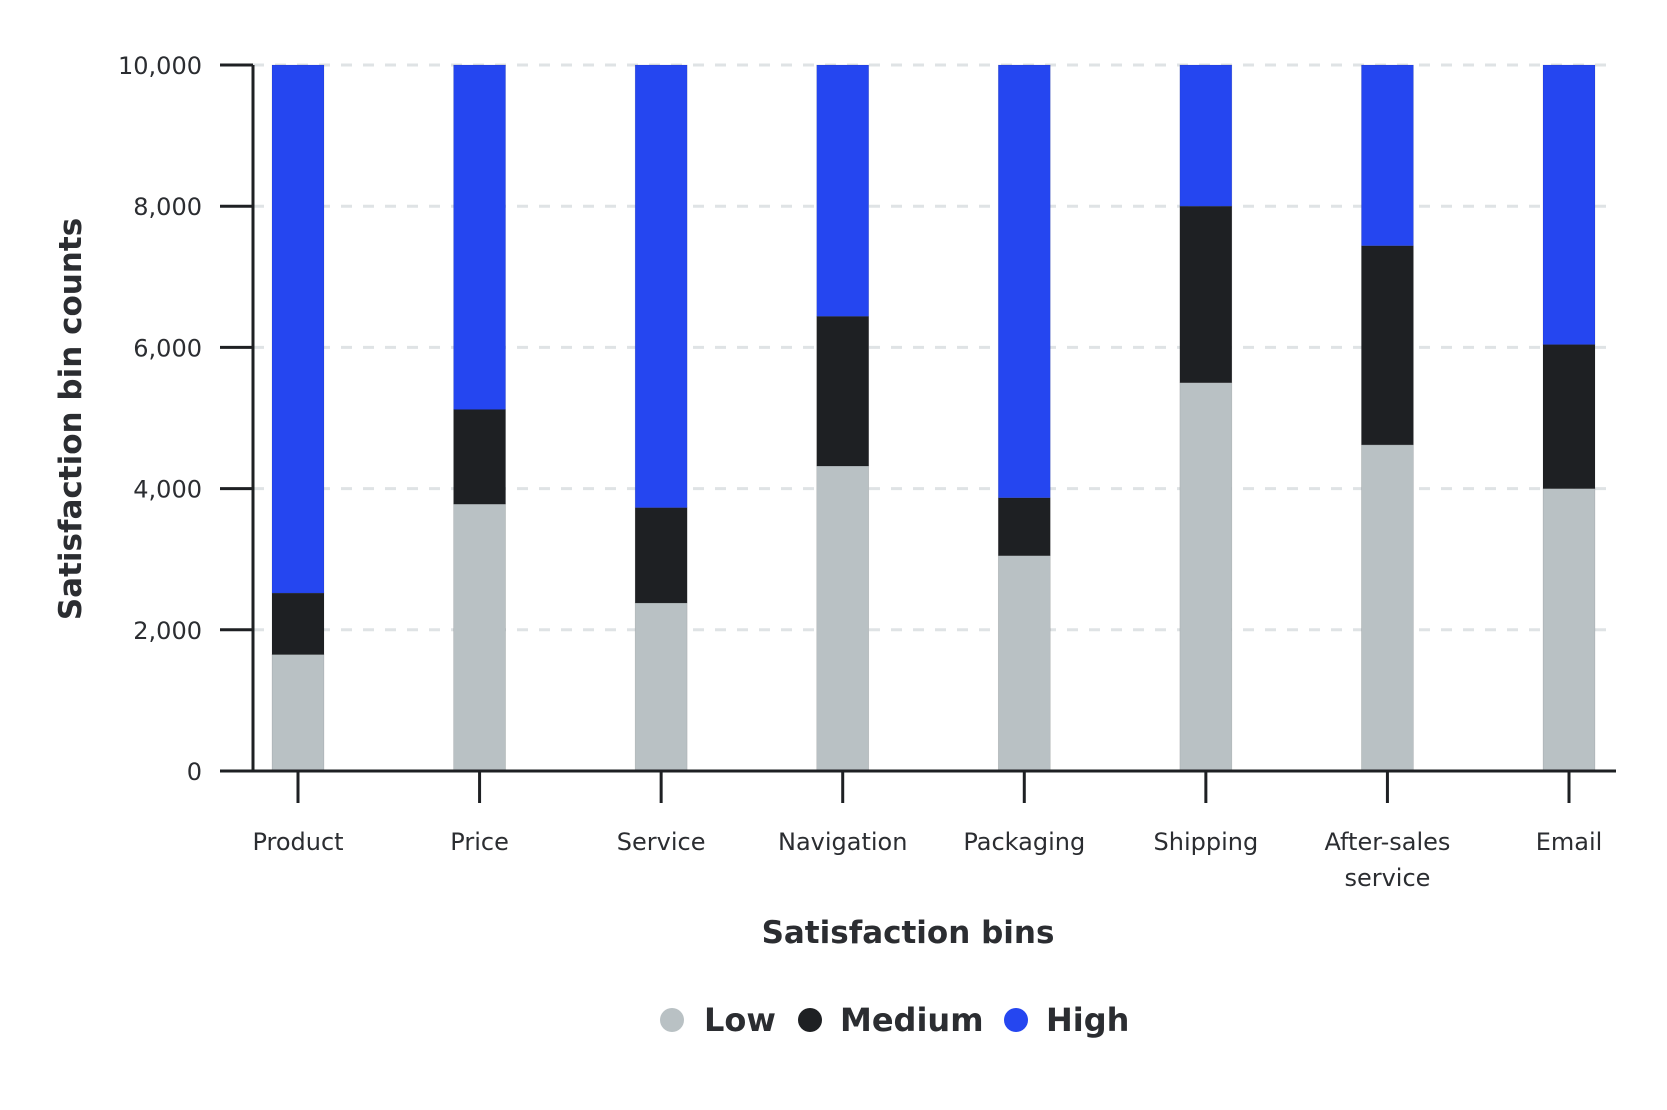 This screenshot has width=1667, height=1110. What do you see at coordinates (908, 933) in the screenshot?
I see `x-axis-title: Satisfaction bins` at bounding box center [908, 933].